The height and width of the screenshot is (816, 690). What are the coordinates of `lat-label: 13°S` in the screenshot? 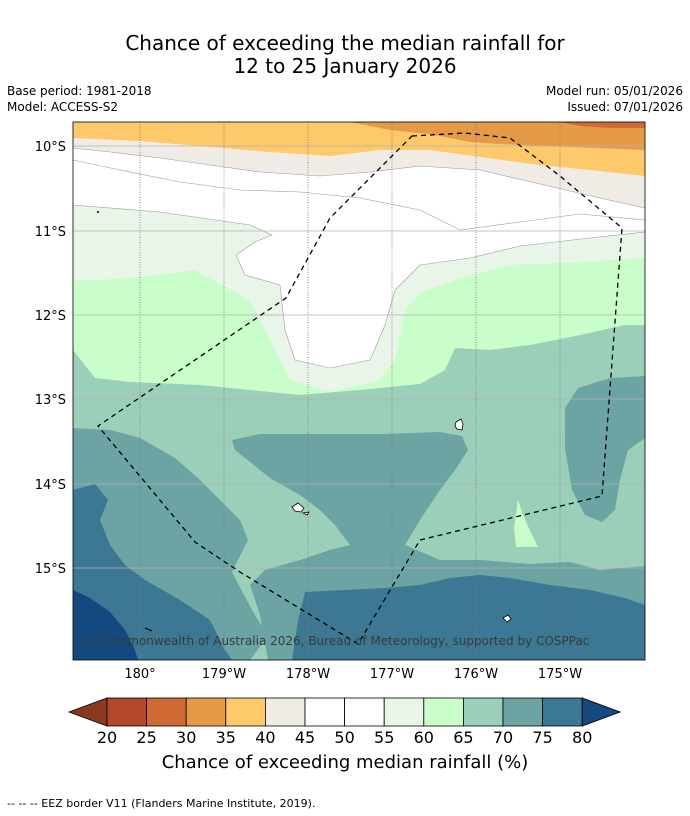 It's located at (50, 400).